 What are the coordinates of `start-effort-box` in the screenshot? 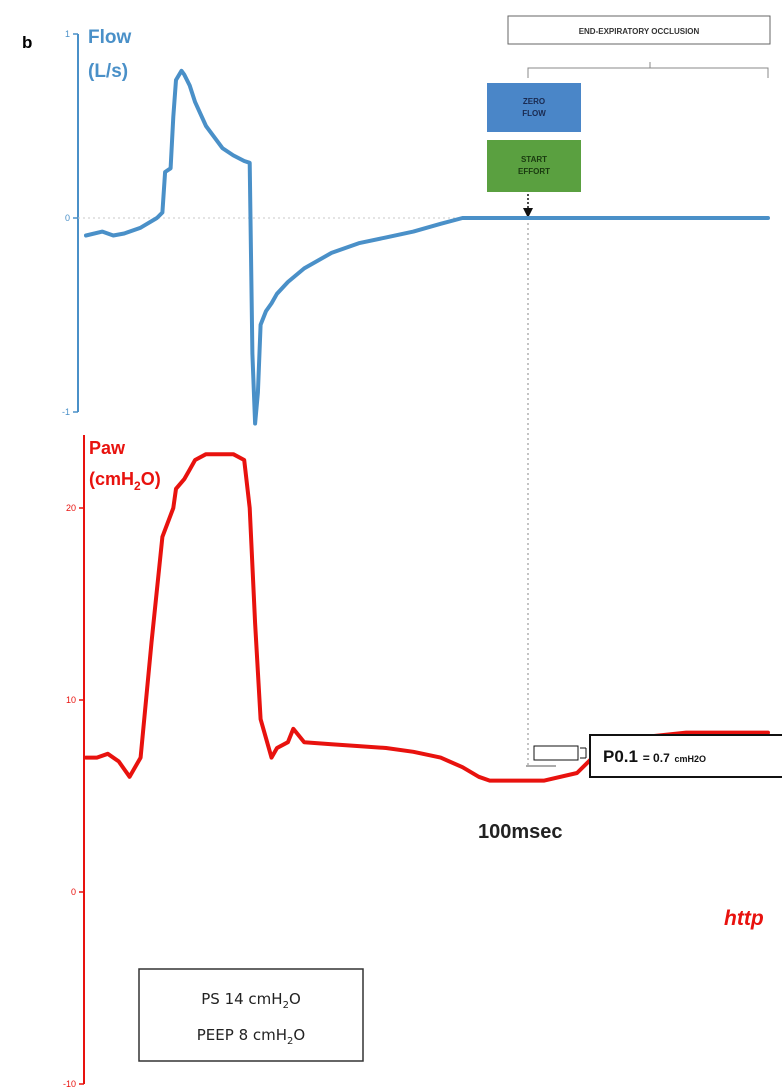 It's located at (534, 166).